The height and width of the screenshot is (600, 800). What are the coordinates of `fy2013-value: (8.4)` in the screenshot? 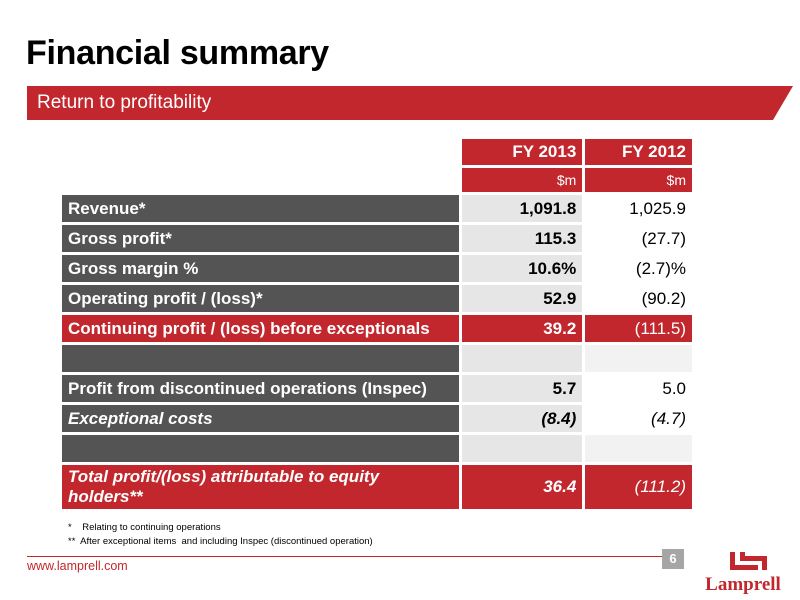 It's located at (522, 418).